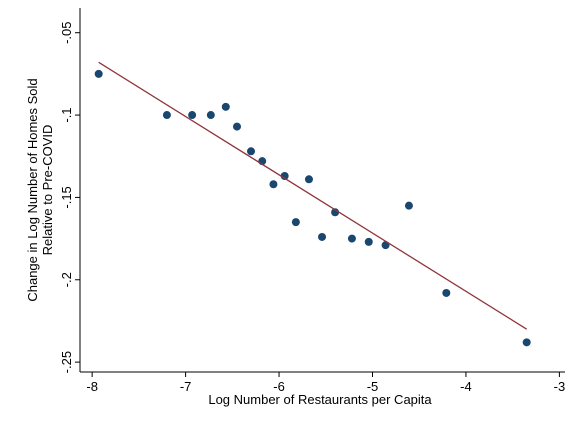 This screenshot has height=427, width=572. Describe the element at coordinates (320, 399) in the screenshot. I see `x-axis-label: Log Number of Restaurants per Capita` at that location.